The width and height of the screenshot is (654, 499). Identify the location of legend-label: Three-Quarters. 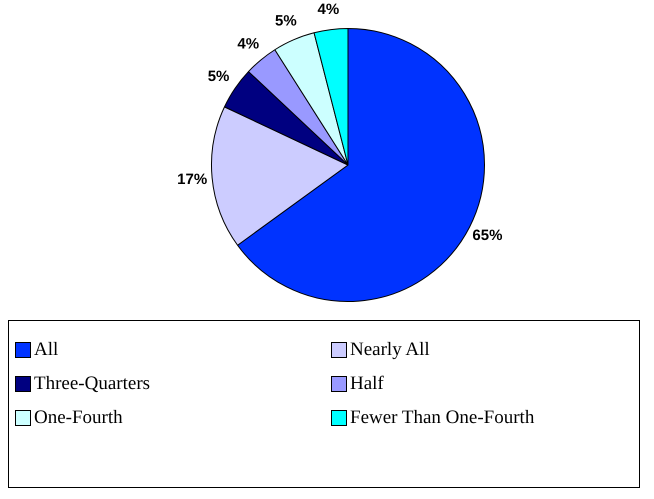
(92, 384).